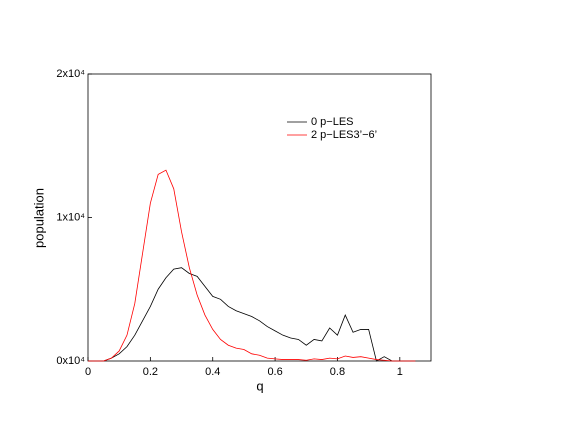 The width and height of the screenshot is (564, 436). Describe the element at coordinates (259, 385) in the screenshot. I see `x-axis-label: q` at that location.